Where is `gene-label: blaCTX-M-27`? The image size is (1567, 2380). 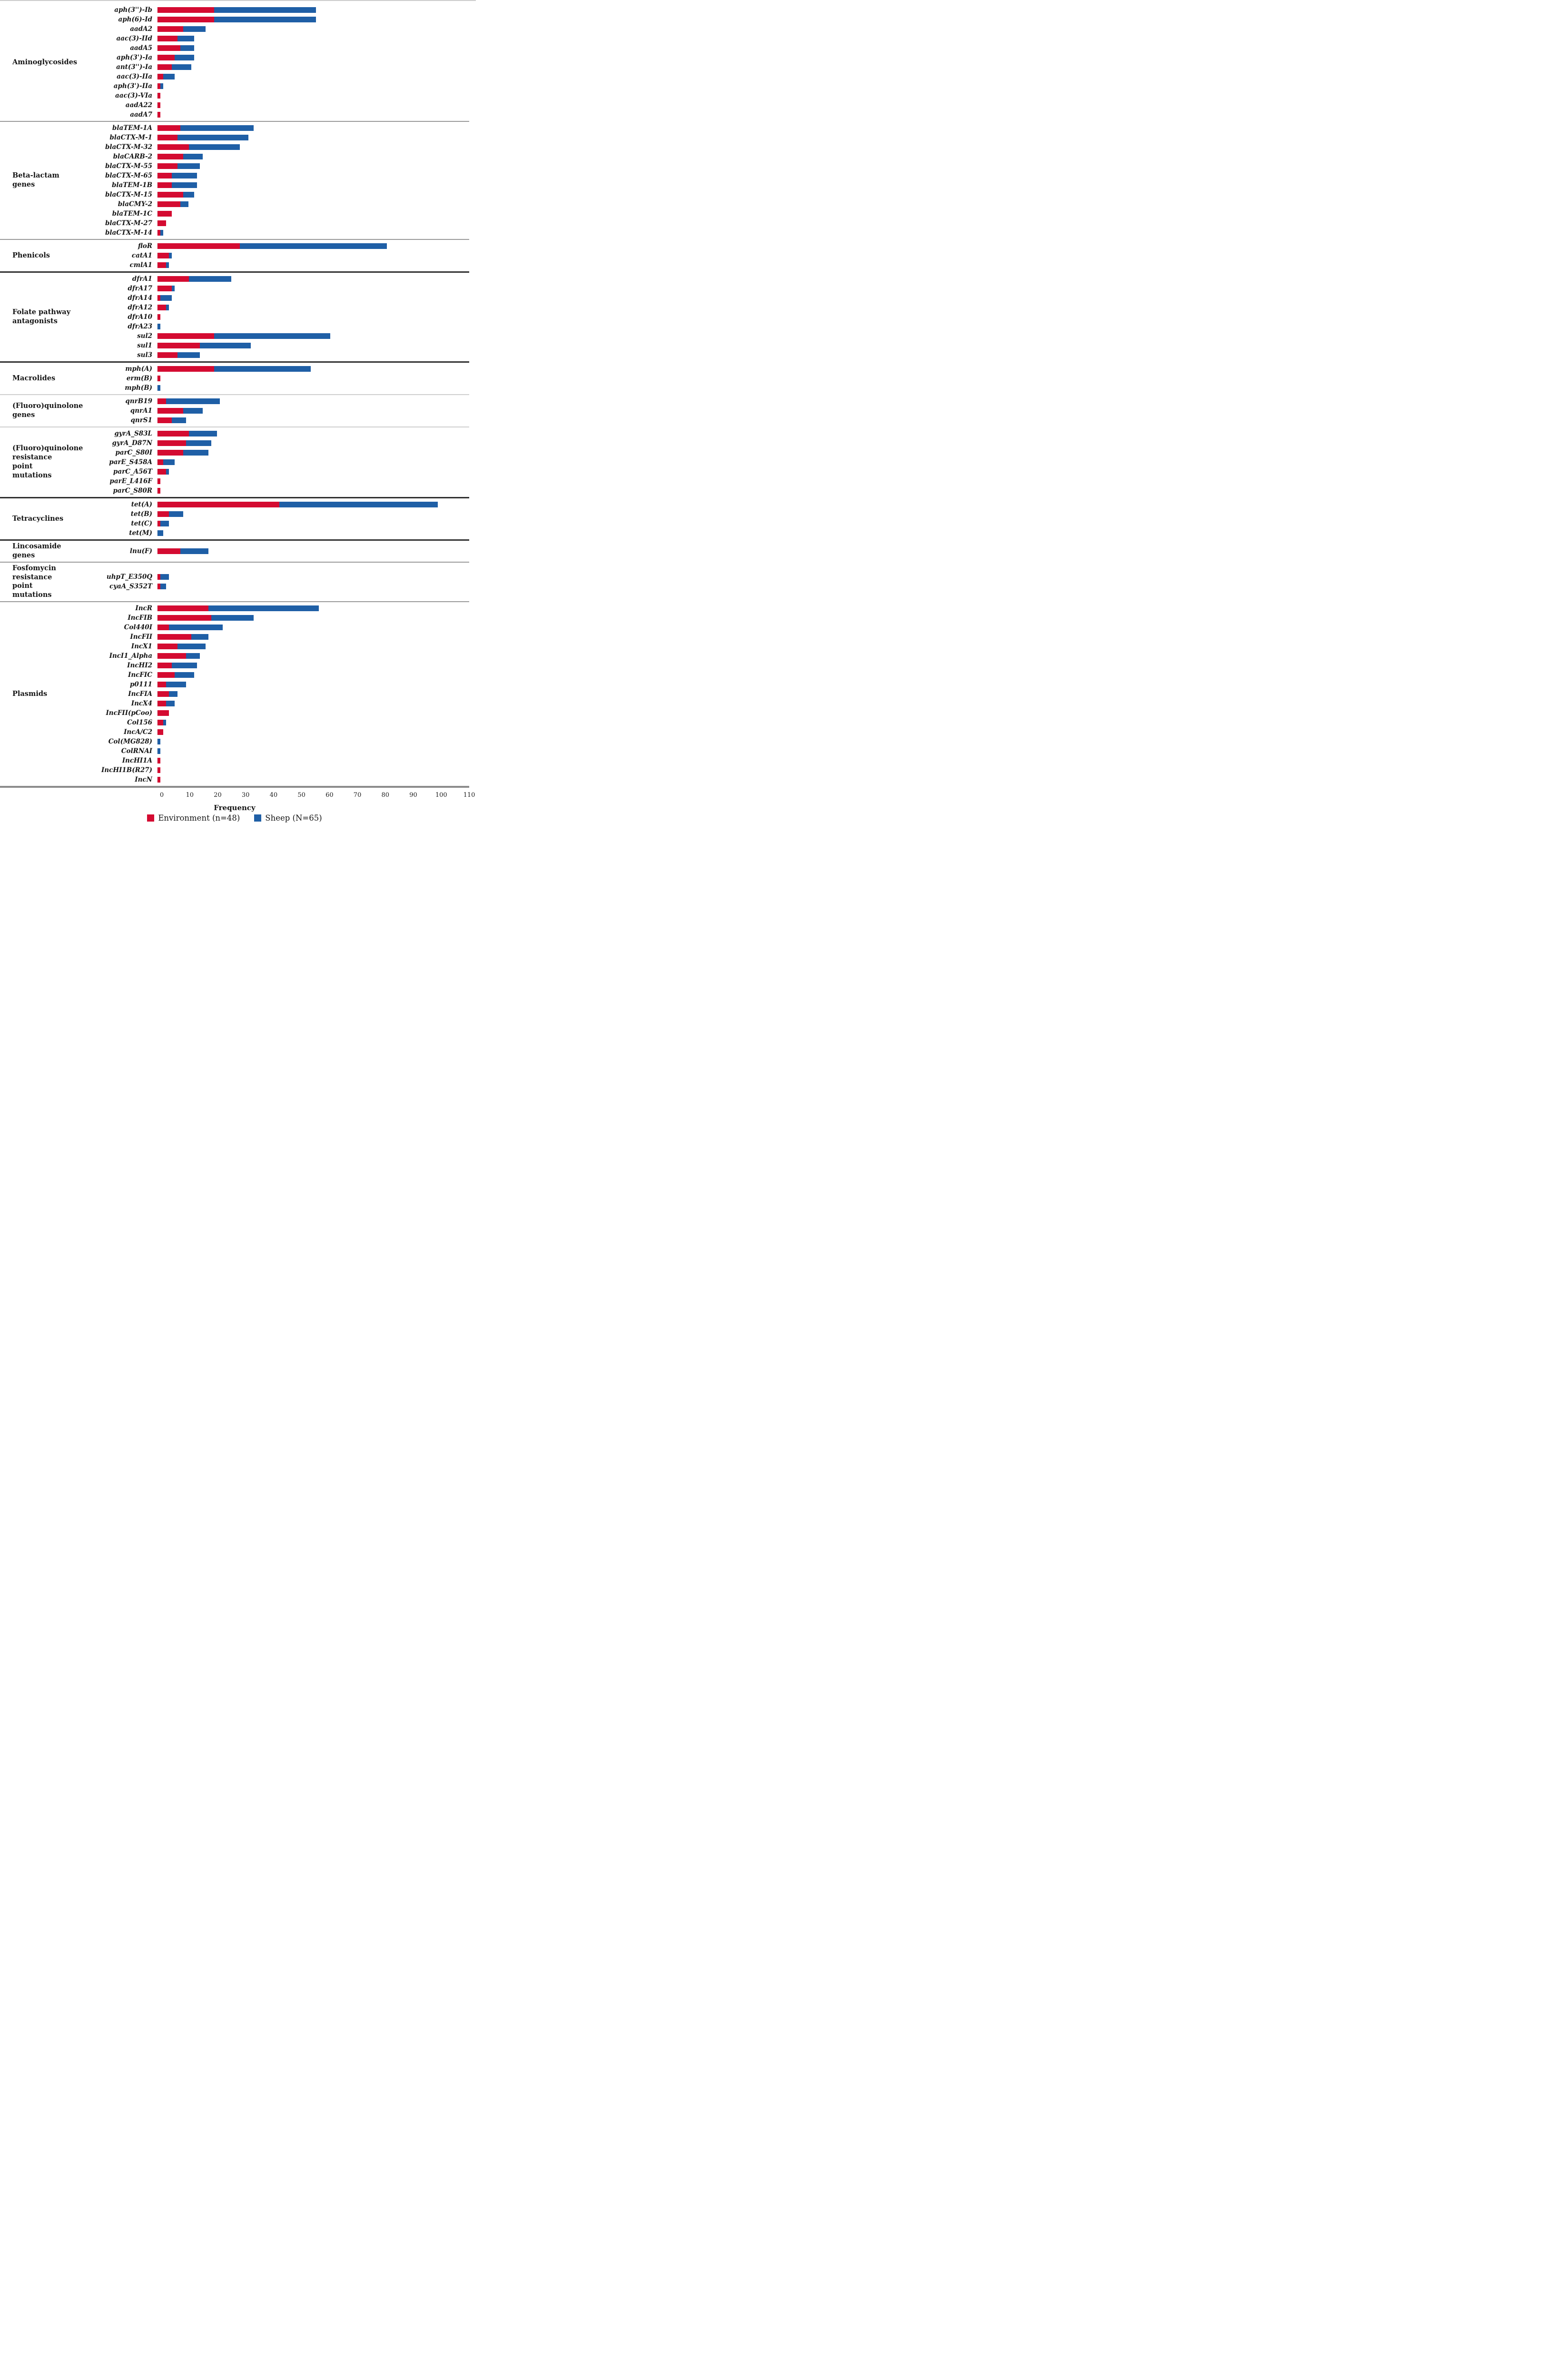 gene-label: blaCTX-M-27 is located at coordinates (128, 223).